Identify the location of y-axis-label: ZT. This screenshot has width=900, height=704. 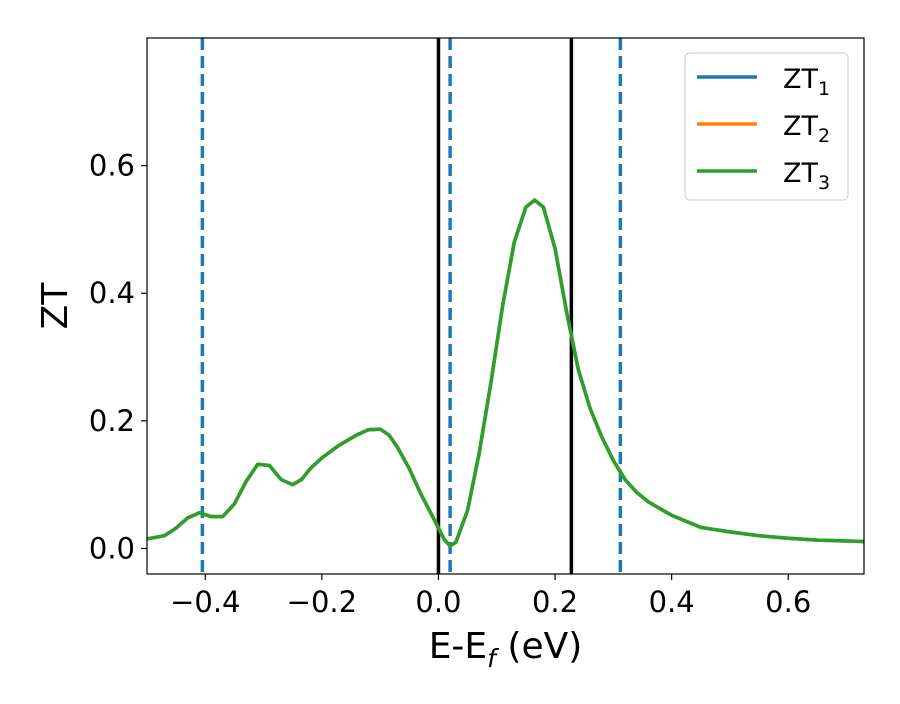
(55, 306).